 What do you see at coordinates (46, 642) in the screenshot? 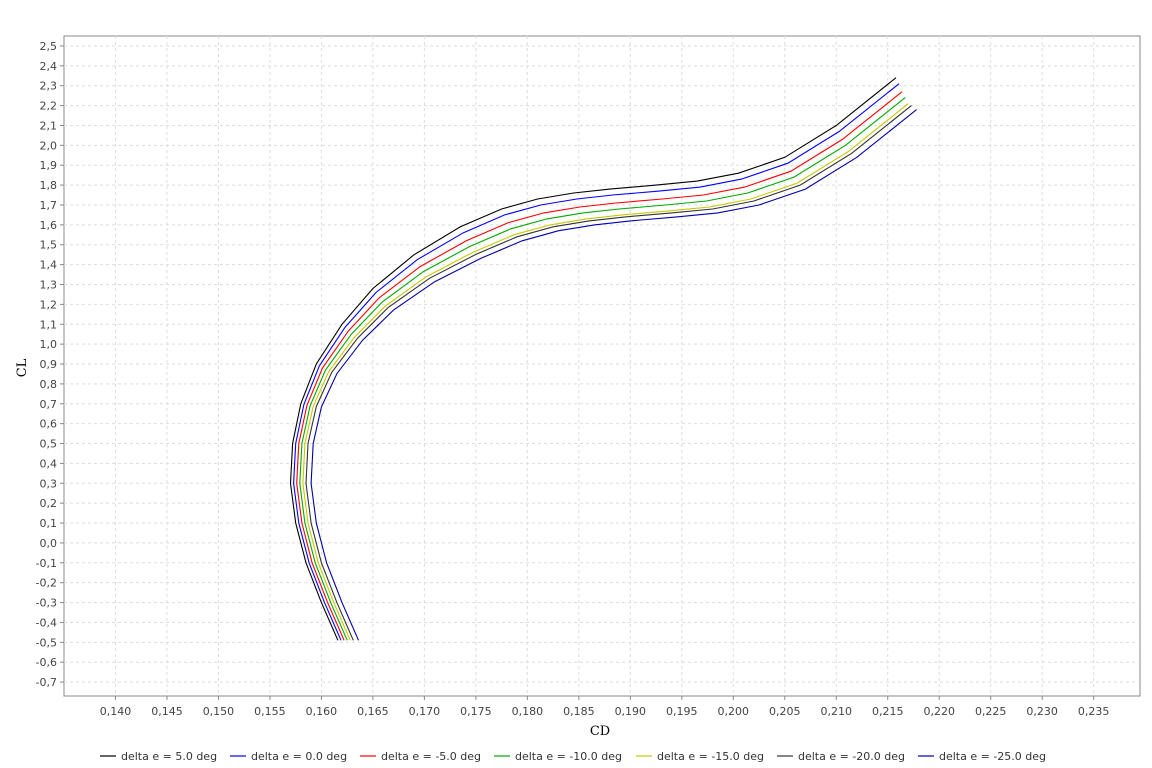
I see `y-tick-label: -0,5` at bounding box center [46, 642].